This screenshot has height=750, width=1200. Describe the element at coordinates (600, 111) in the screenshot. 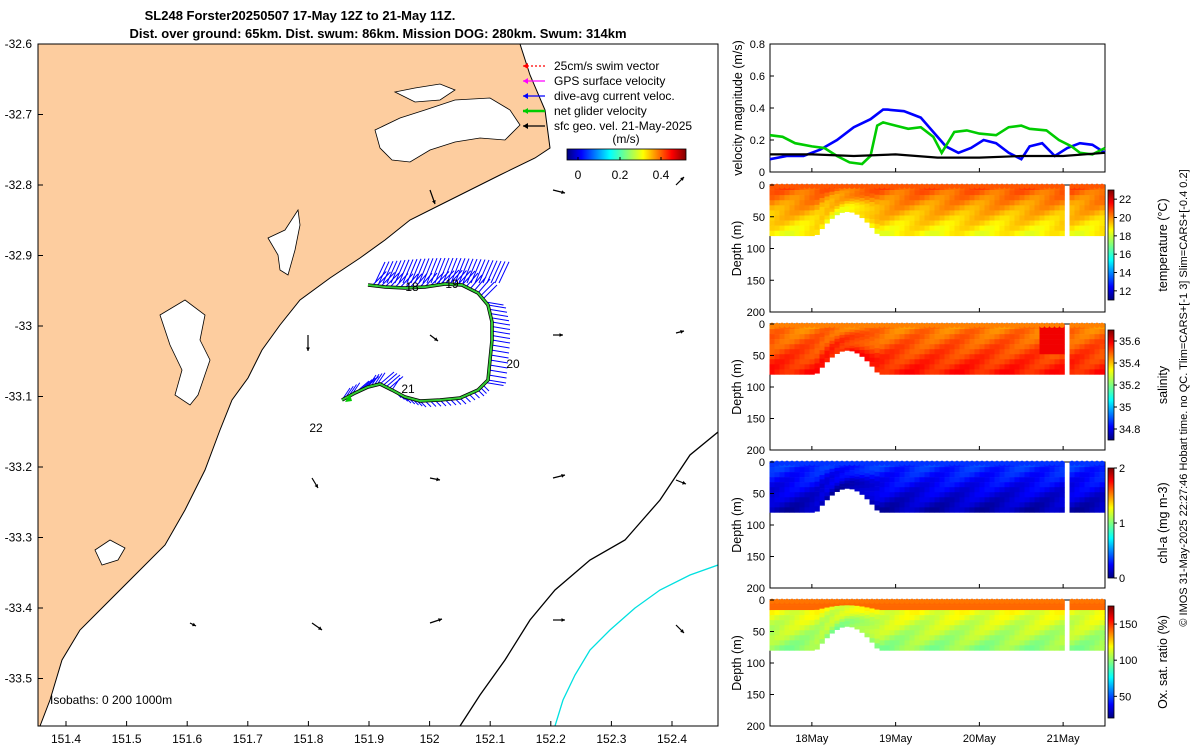

I see `legend-entry-3: net glider velocity` at that location.